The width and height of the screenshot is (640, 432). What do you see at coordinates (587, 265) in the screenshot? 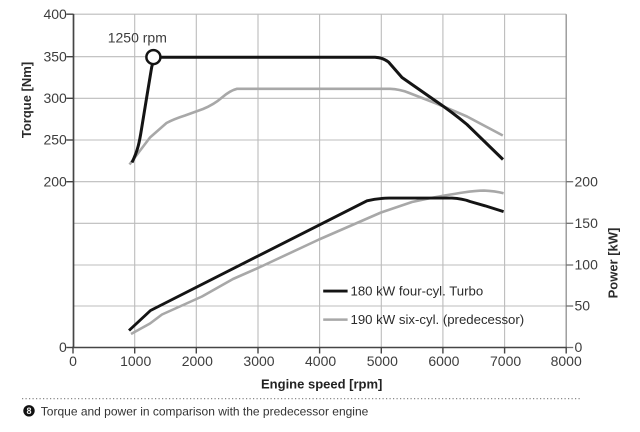
I see `svg-text: 100` at bounding box center [587, 265].